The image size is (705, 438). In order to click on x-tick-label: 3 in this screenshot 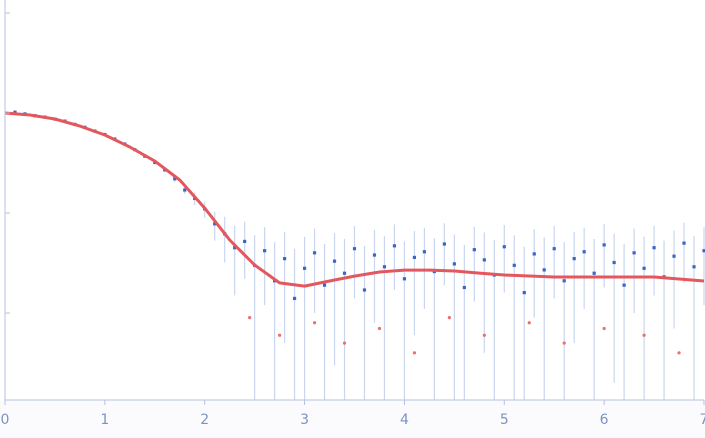, I will do `click(304, 420)`.